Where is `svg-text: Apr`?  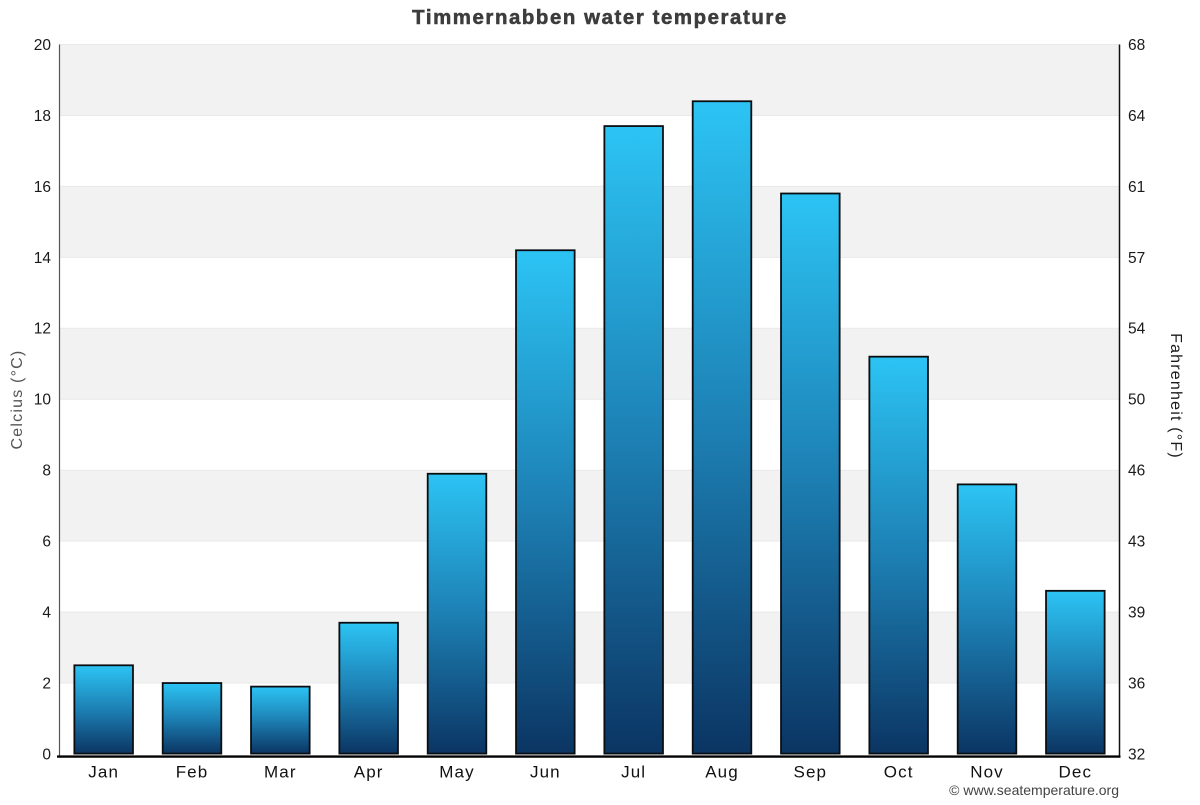 svg-text: Apr is located at coordinates (369, 771).